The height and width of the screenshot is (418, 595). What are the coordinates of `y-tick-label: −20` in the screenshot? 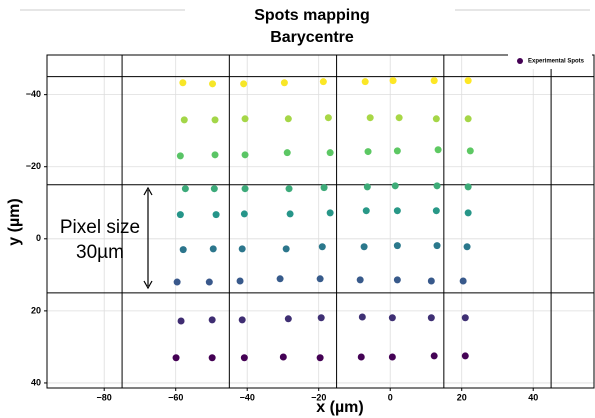 It's located at (33, 166).